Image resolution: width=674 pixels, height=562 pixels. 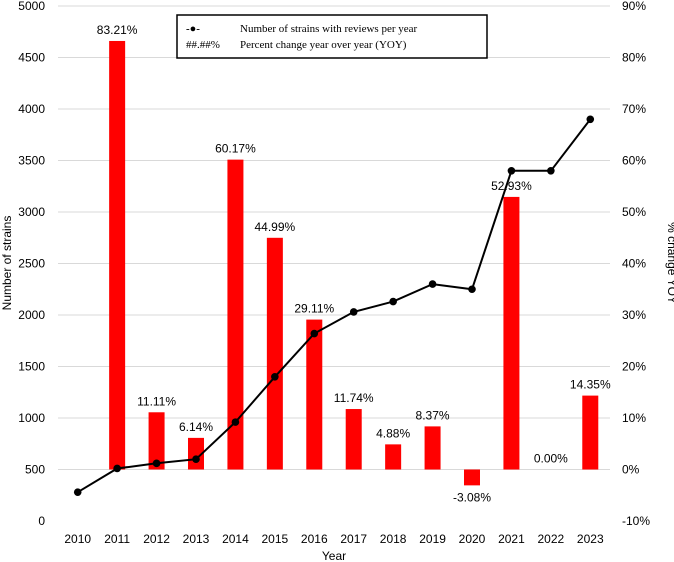 I want to click on bar-data-label: 8.37%, so click(x=433, y=415).